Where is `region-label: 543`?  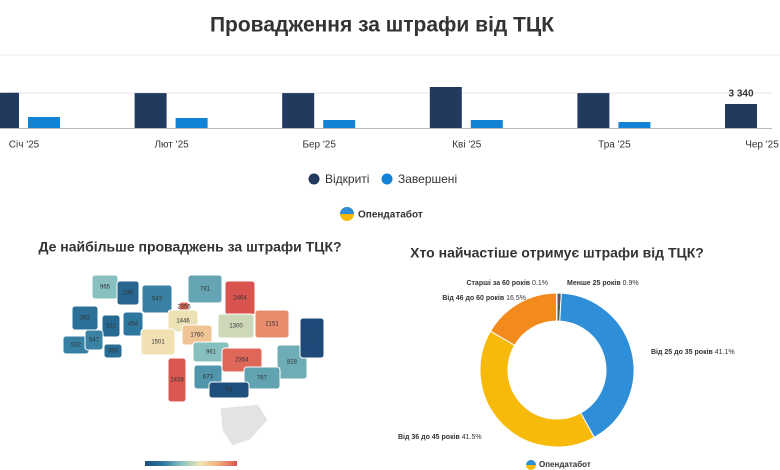
region-label: 543 is located at coordinates (157, 300).